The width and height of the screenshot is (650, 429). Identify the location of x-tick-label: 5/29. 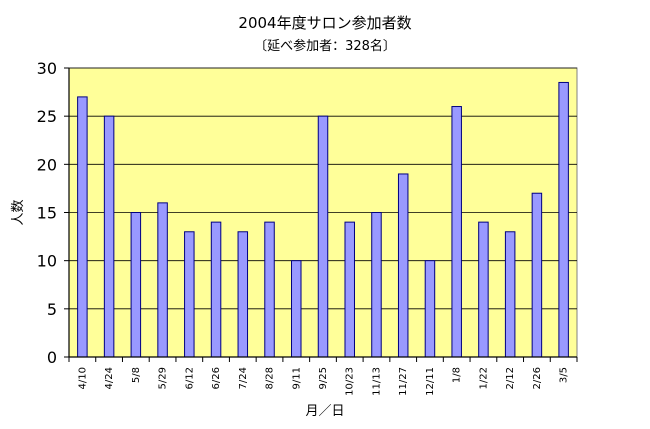
(163, 378).